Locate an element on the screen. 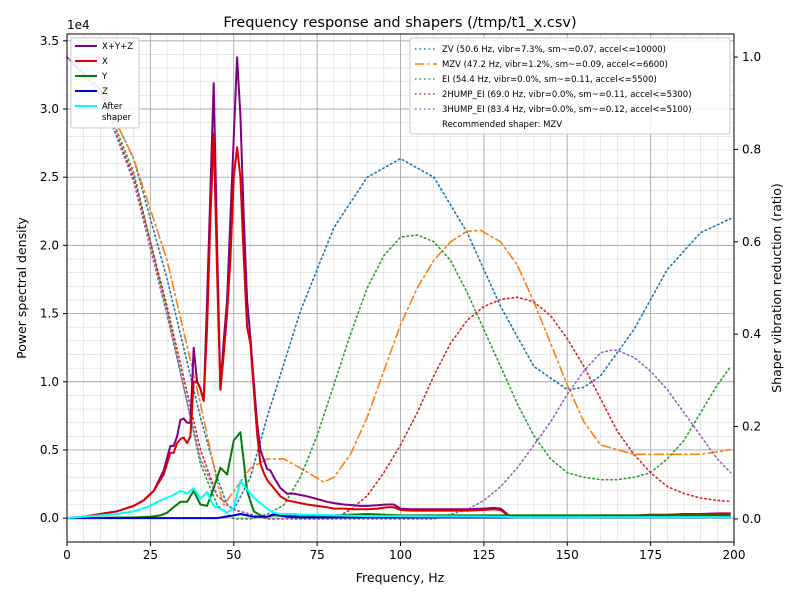  y-tick-label: 1.0 is located at coordinates (49, 382).